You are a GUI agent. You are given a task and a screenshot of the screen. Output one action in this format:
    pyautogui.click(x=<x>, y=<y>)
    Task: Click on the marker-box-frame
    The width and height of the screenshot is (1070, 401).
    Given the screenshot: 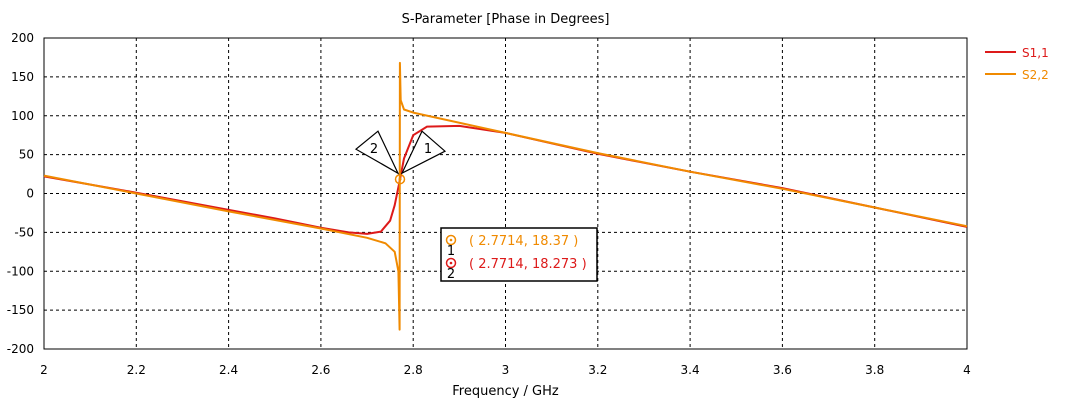 What is the action you would take?
    pyautogui.click(x=519, y=254)
    